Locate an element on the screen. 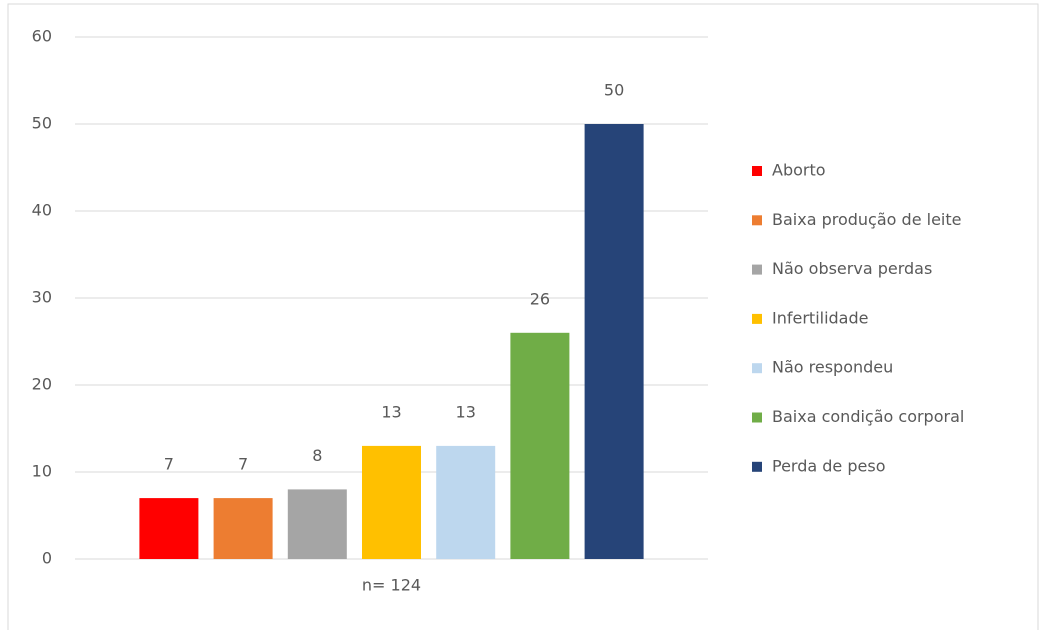 Image resolution: width=1043 pixels, height=630 pixels. x-tick-label: n= 124 is located at coordinates (391, 585).